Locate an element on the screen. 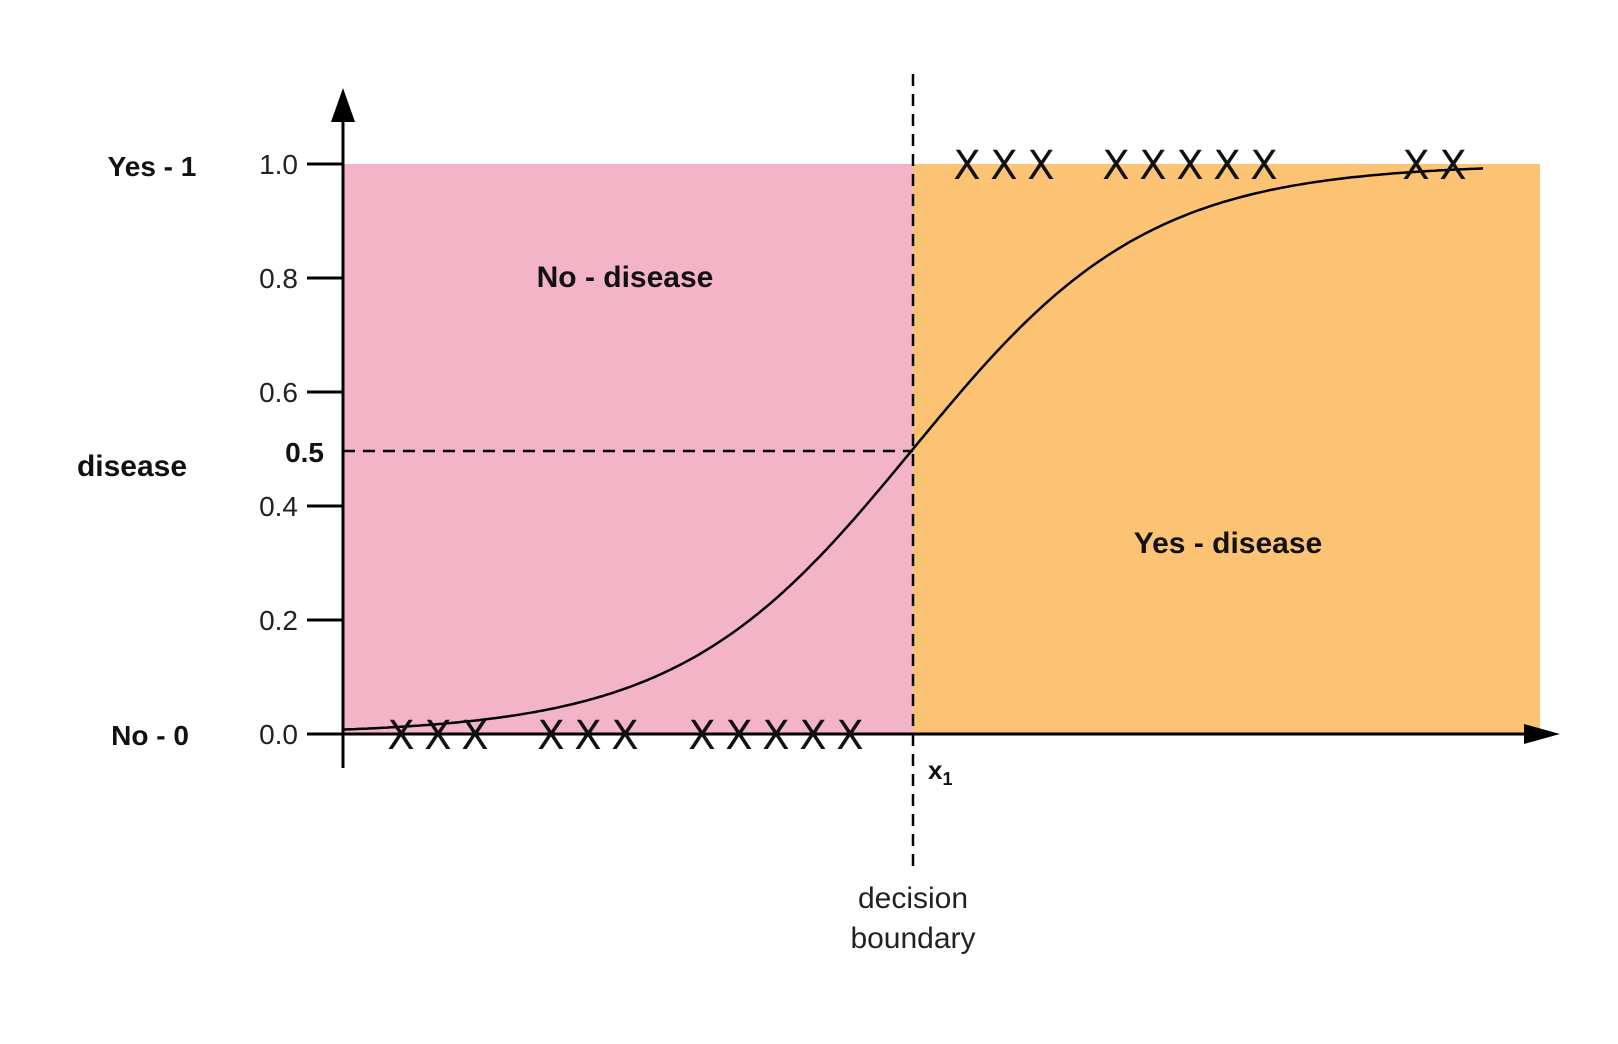 The width and height of the screenshot is (1618, 1044). y-tick-label: 1.0 is located at coordinates (278, 164).